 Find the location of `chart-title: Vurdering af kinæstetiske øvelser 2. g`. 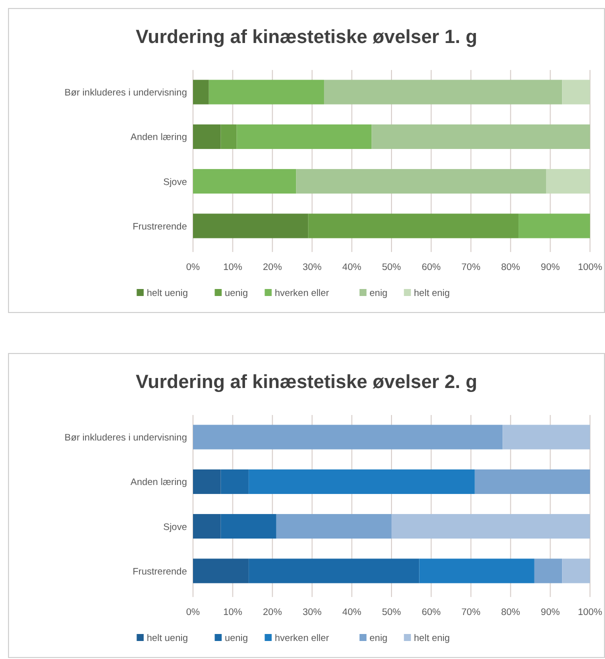

chart-title: Vurdering af kinæstetiske øvelser 2. g is located at coordinates (307, 382).